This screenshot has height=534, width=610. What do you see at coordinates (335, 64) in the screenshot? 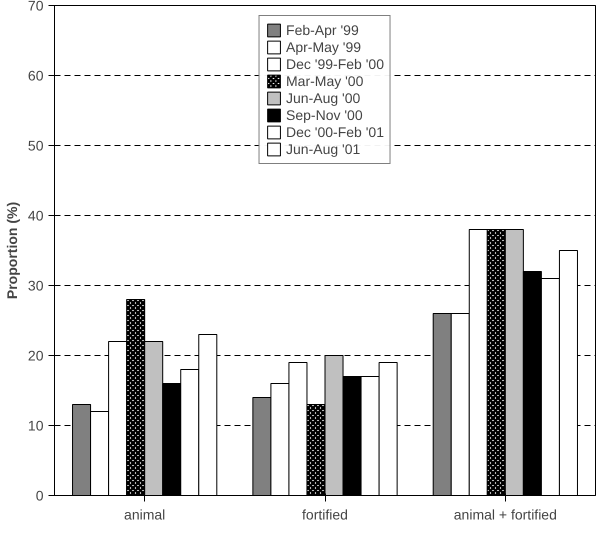
I see `legend-label: Dec '99-Feb '00` at bounding box center [335, 64].